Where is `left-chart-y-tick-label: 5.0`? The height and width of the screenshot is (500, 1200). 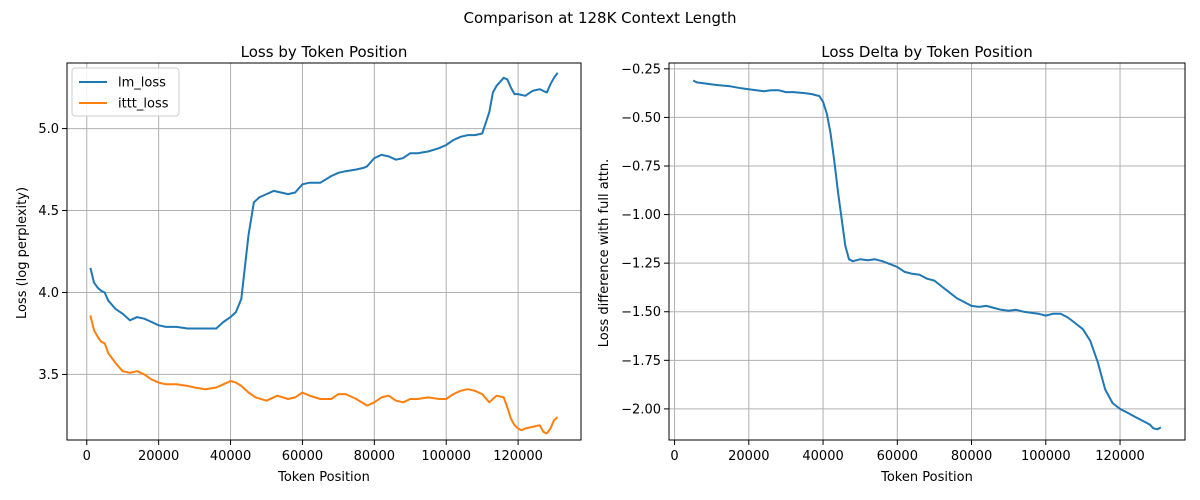 left-chart-y-tick-label: 5.0 is located at coordinates (48, 129).